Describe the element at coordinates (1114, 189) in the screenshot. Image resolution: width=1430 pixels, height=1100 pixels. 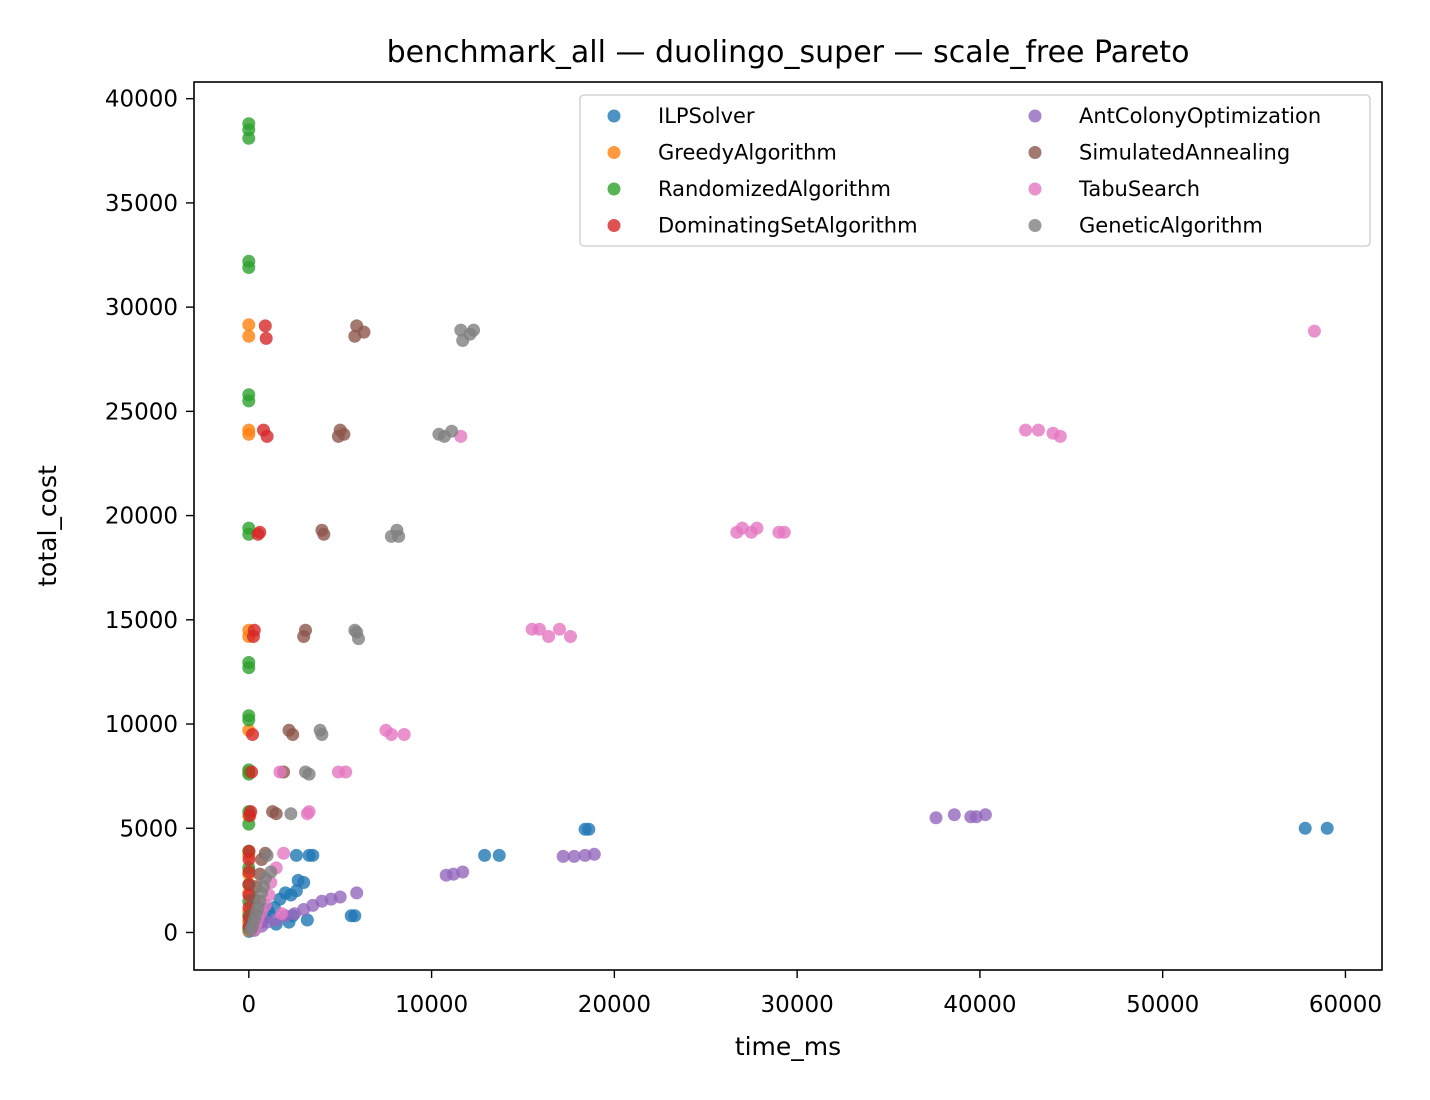
I see `legend-item: TabuSearch` at that location.